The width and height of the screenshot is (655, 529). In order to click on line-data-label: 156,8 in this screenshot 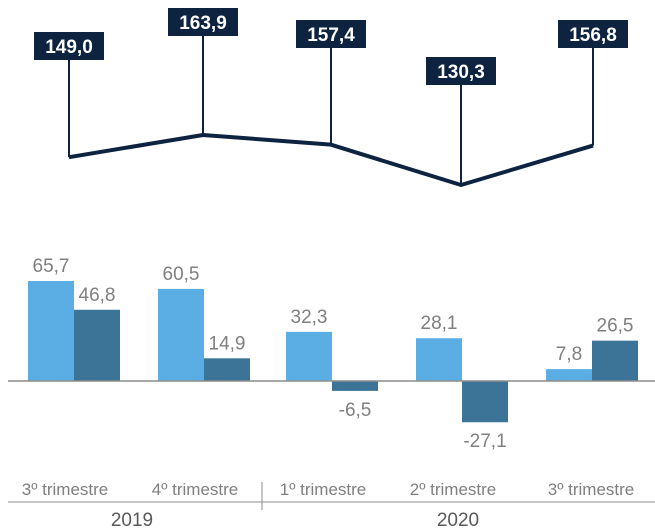, I will do `click(593, 34)`.